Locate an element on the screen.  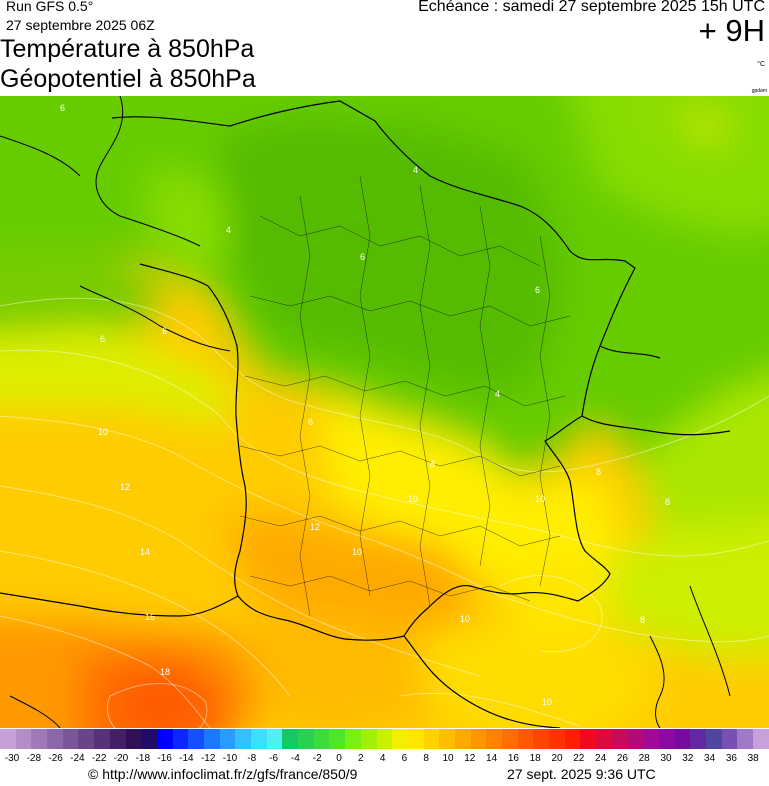
map-title-geopotential: Géopotentiel à 850hPa is located at coordinates (128, 79).